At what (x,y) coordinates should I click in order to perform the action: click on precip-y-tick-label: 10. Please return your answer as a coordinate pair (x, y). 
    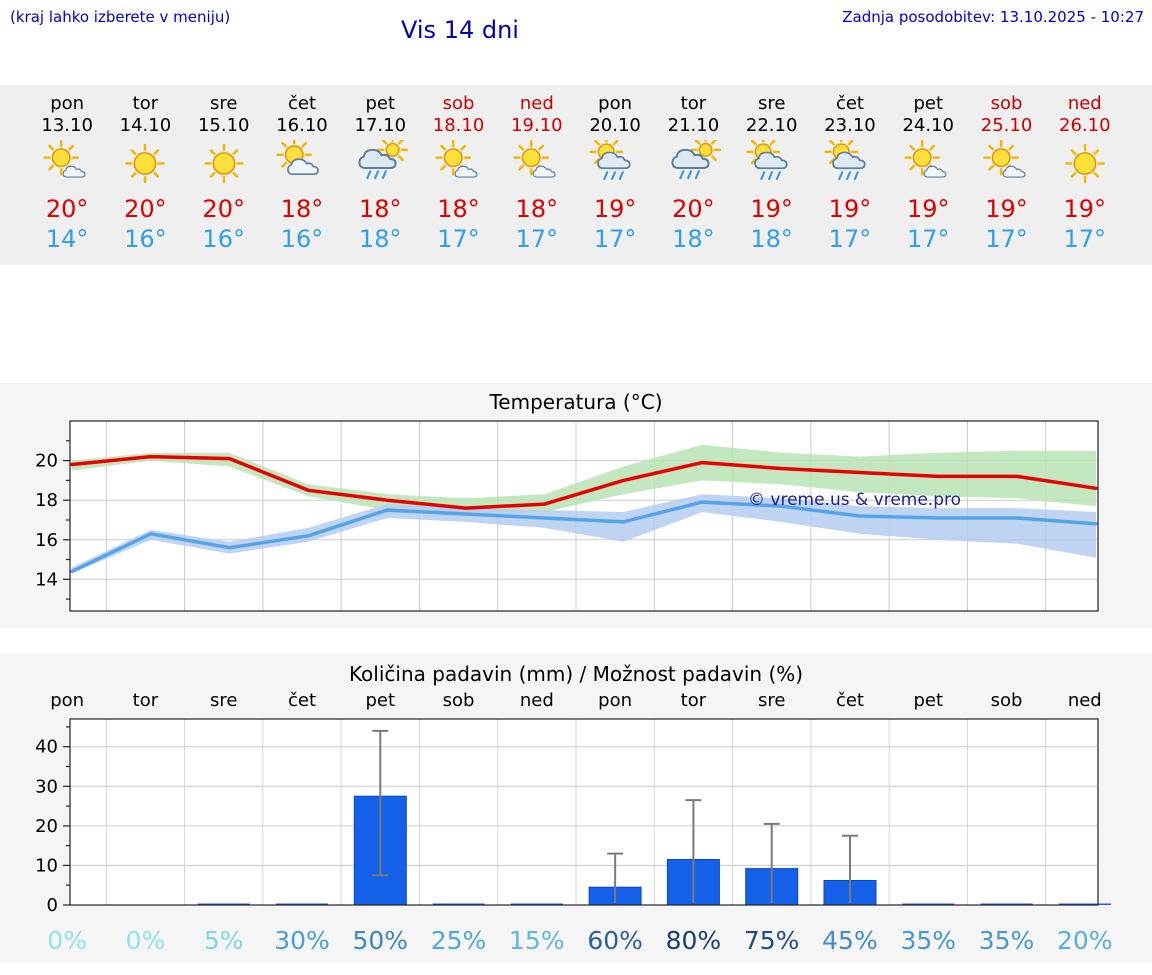
    Looking at the image, I should click on (46, 865).